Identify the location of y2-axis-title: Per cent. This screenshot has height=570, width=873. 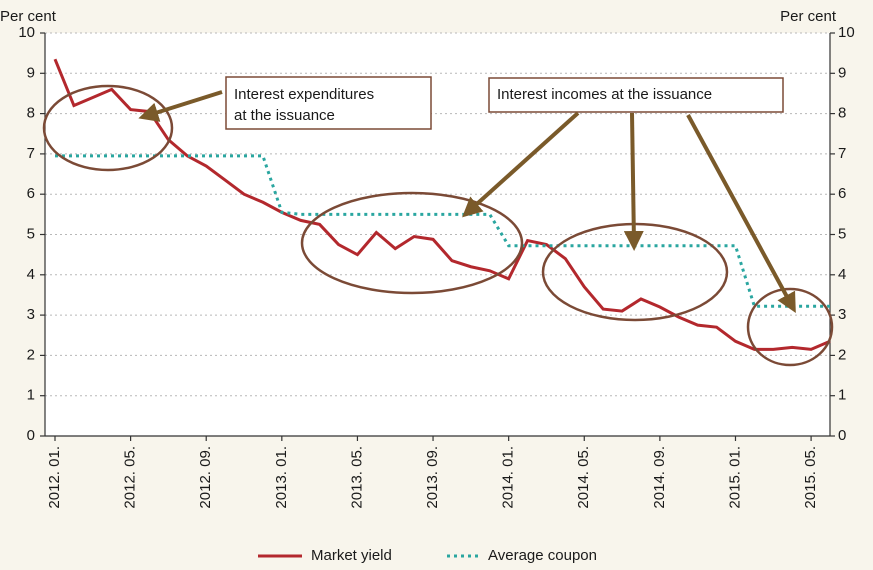
(808, 16).